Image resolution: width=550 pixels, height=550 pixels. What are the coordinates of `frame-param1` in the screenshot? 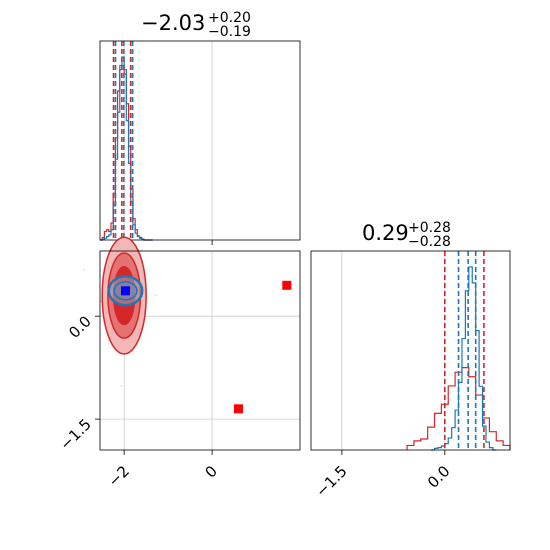 It's located at (200, 140).